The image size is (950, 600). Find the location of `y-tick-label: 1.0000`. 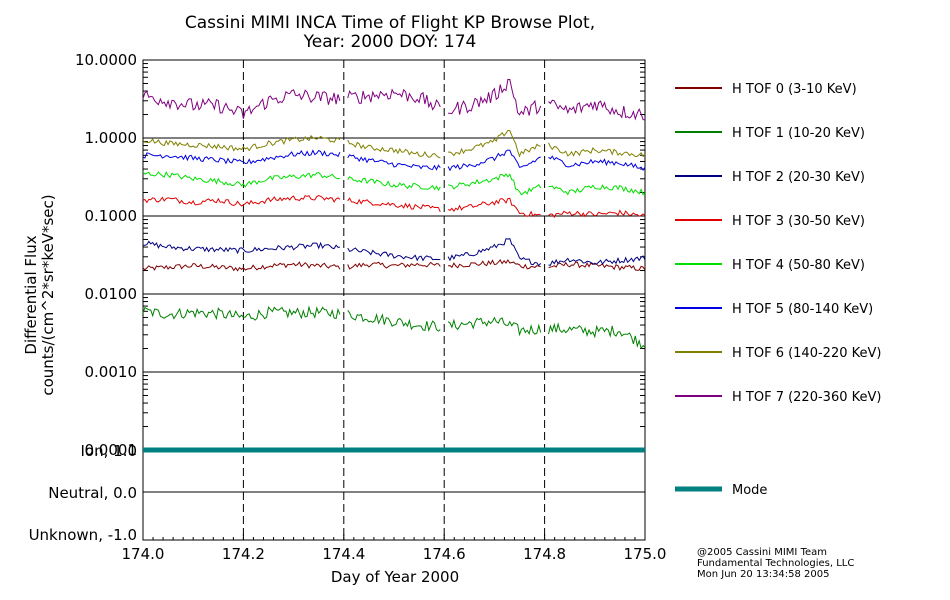

y-tick-label: 1.0000 is located at coordinates (111, 138).